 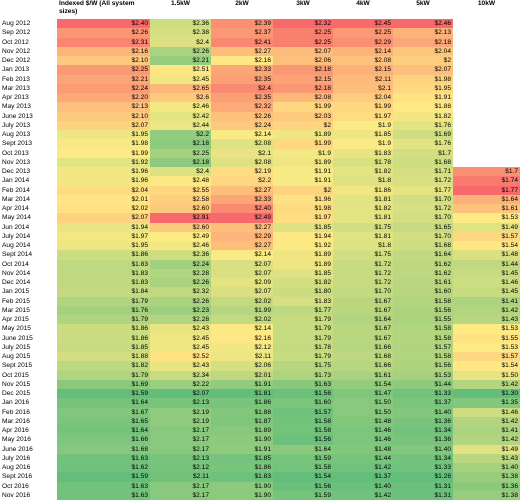 I want to click on value-cell: $1.87, so click(x=242, y=421).